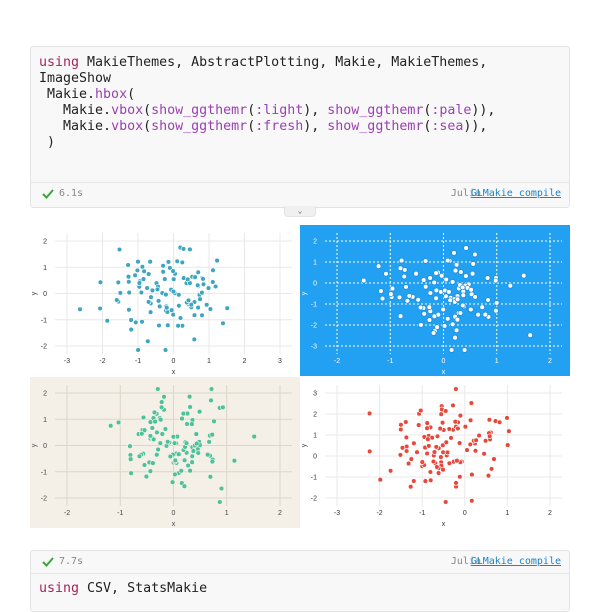 The height and width of the screenshot is (612, 600). Describe the element at coordinates (300, 211) in the screenshot. I see `chevron-down-icon: ⌄` at that location.